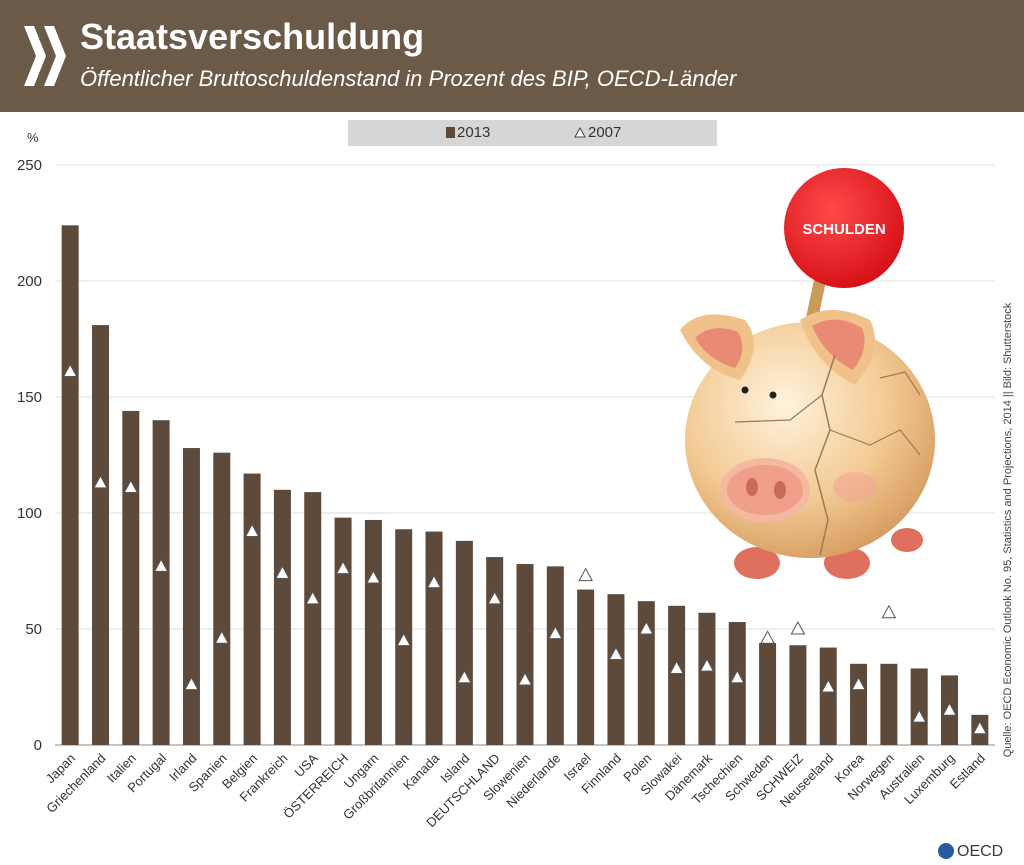 Image resolution: width=1024 pixels, height=865 pixels. I want to click on legend-marker-label: 2007, so click(605, 132).